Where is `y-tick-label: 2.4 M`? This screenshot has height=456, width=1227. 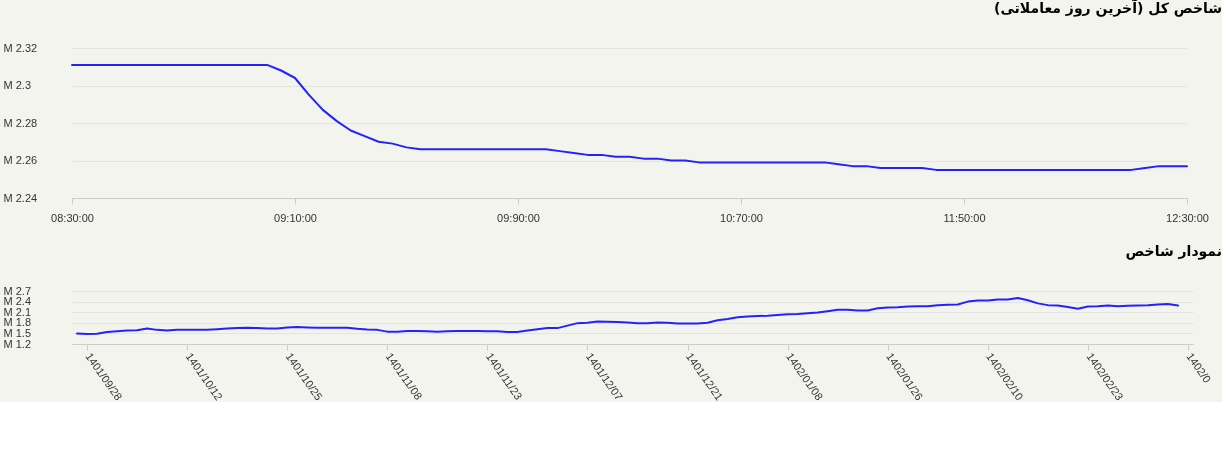 y-tick-label: 2.4 M is located at coordinates (17, 301).